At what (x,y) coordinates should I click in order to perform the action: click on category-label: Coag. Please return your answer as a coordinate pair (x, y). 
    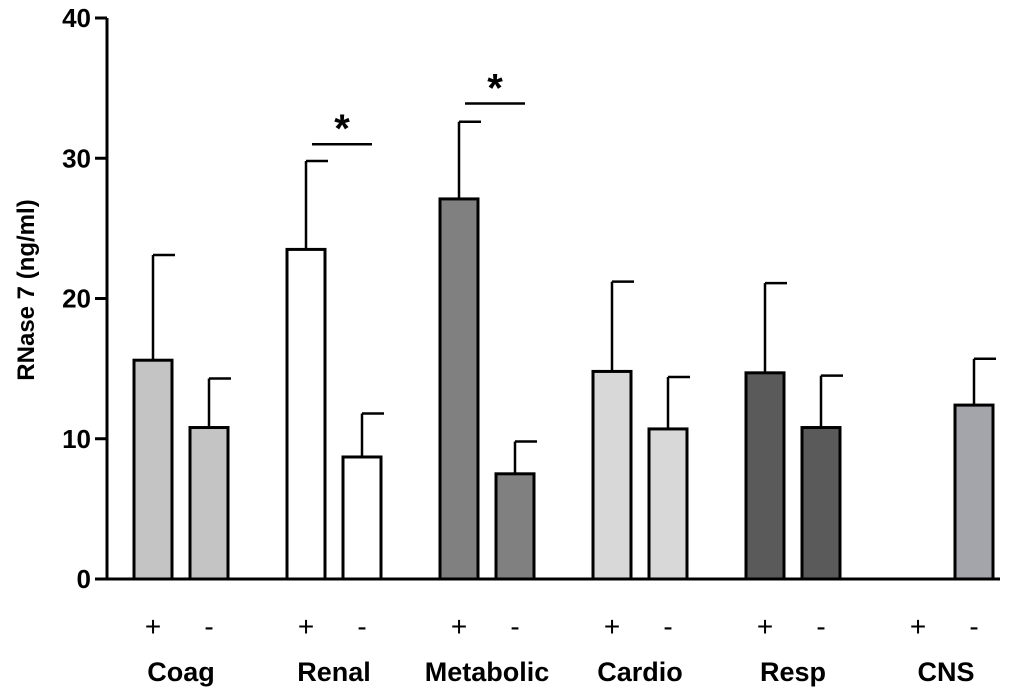
    Looking at the image, I should click on (181, 672).